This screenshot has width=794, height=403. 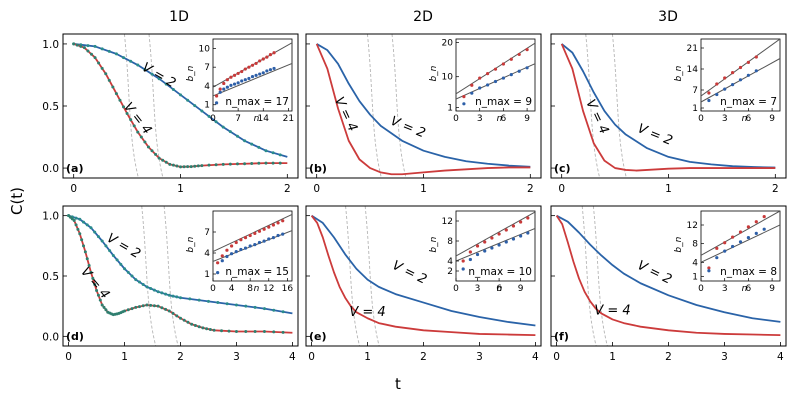 What do you see at coordinates (316, 189) in the screenshot?
I see `x-tick-label: 0` at bounding box center [316, 189].